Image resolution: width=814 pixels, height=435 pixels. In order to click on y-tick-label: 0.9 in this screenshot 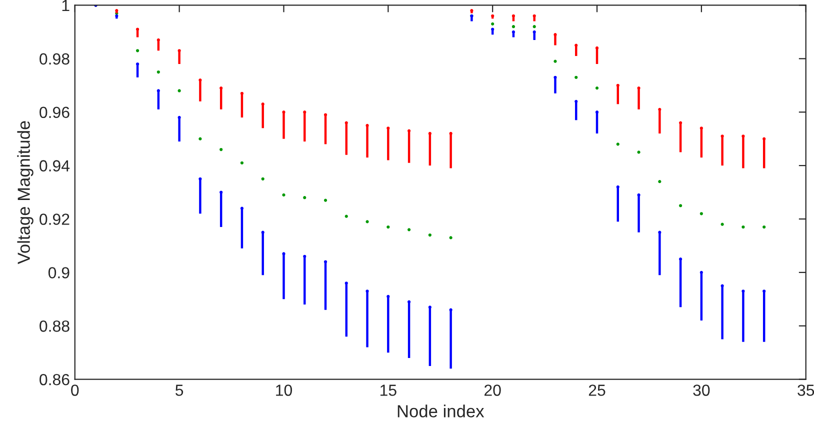, I will do `click(59, 272)`.